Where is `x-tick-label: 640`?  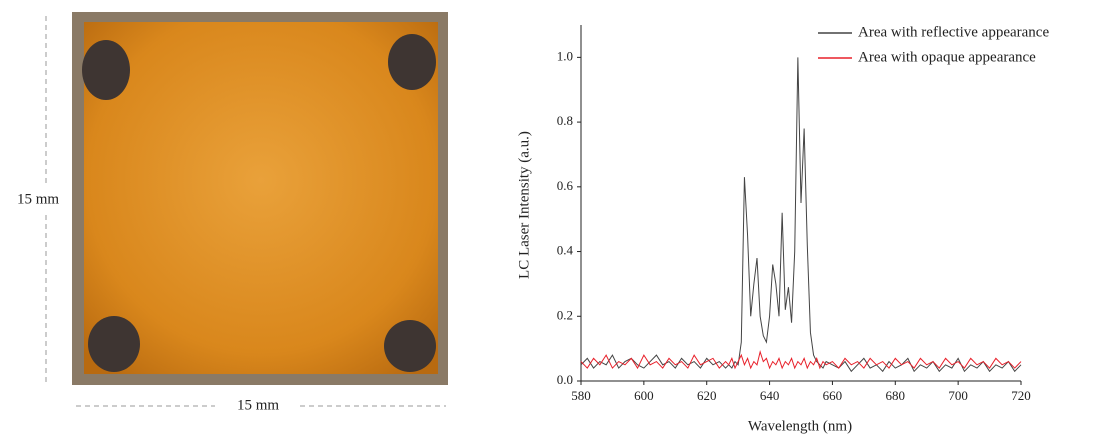
x-tick-label: 640 is located at coordinates (770, 395).